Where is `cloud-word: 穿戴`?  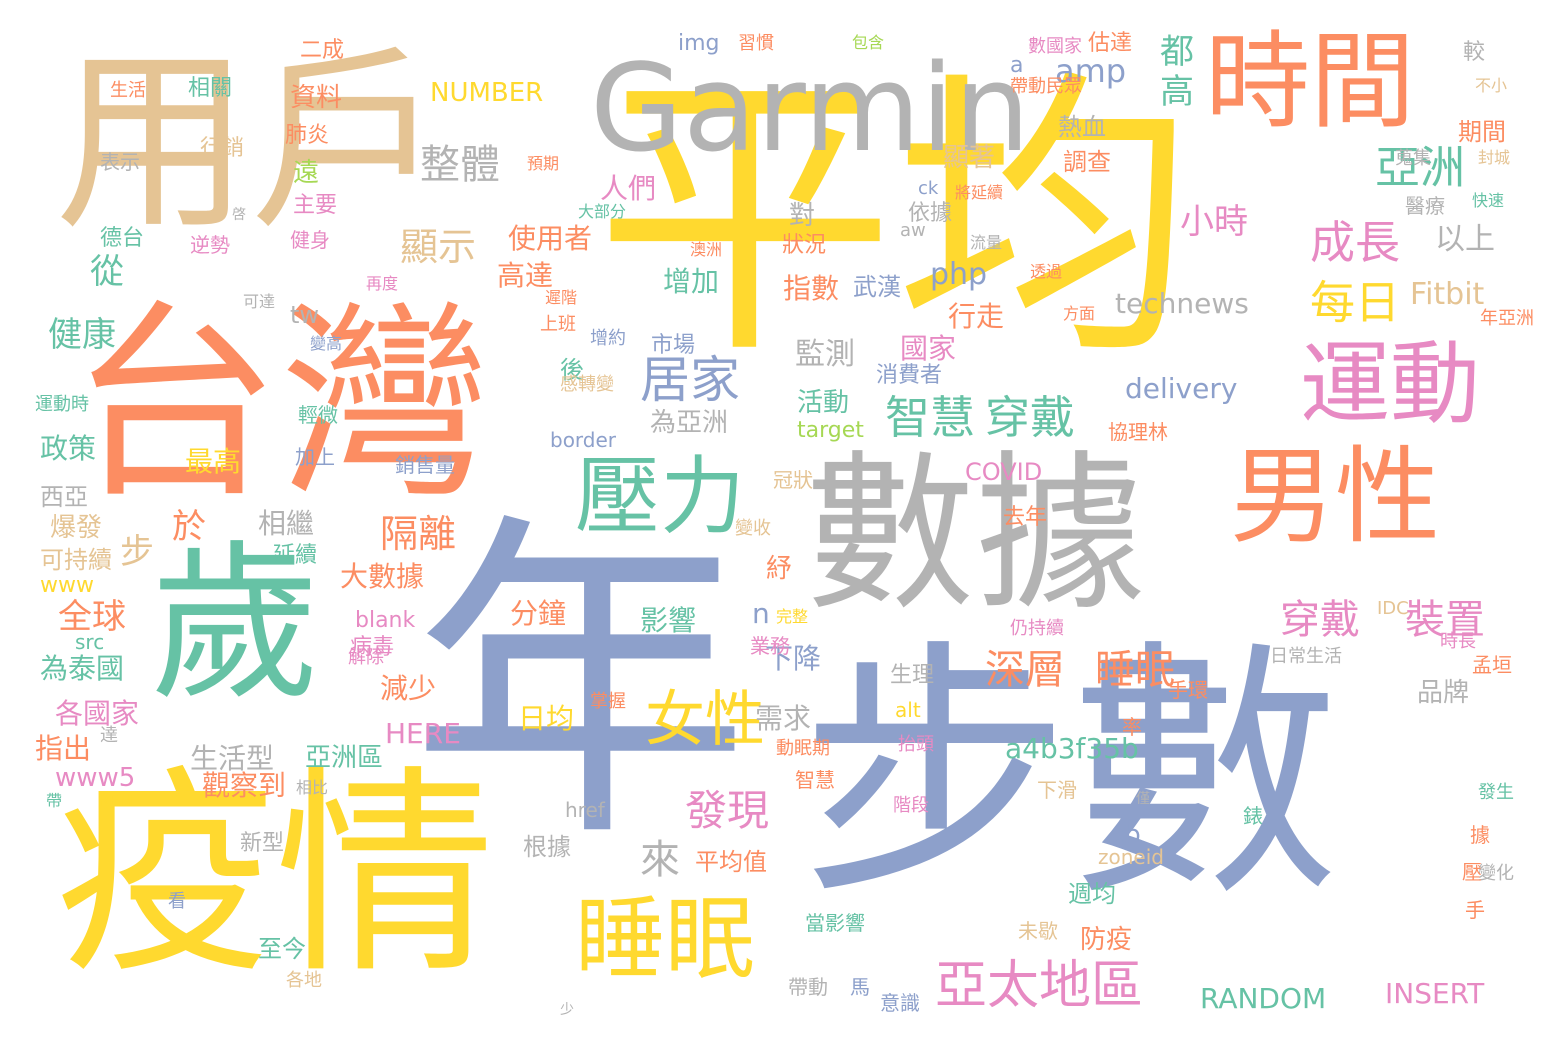
cloud-word: 穿戴 is located at coordinates (1030, 417).